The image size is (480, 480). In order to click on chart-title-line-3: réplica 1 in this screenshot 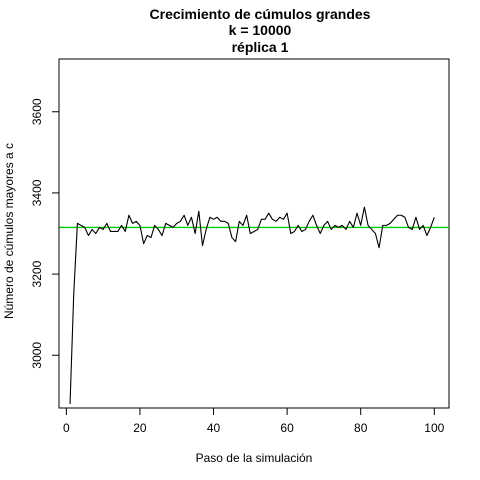, I will do `click(260, 47)`.